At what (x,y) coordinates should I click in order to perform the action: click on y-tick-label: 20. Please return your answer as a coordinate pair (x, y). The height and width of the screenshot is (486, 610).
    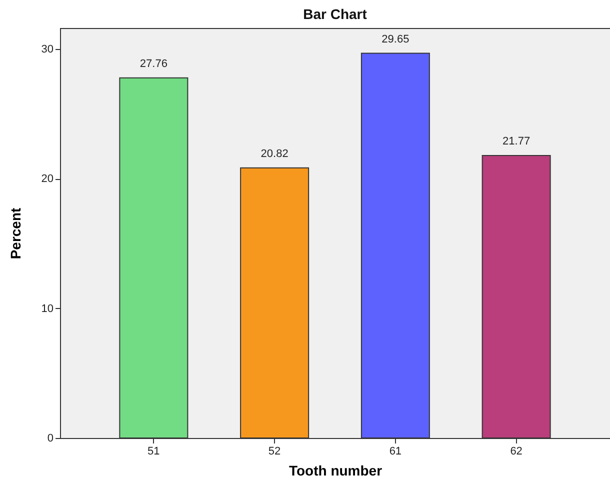
    Looking at the image, I should click on (47, 179).